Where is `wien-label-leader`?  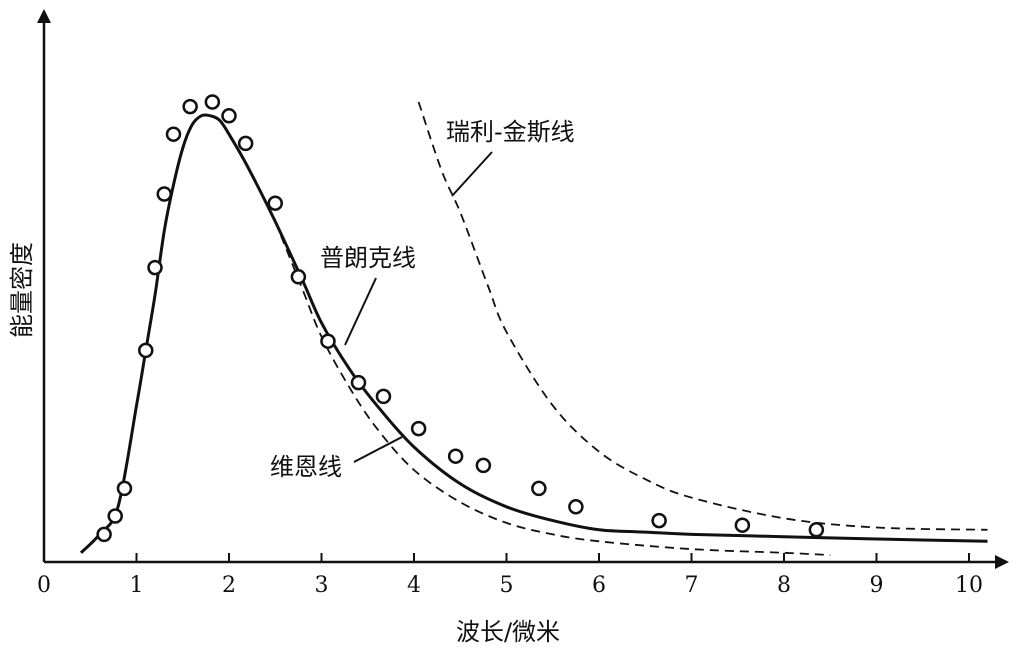
wien-label-leader is located at coordinates (378, 449).